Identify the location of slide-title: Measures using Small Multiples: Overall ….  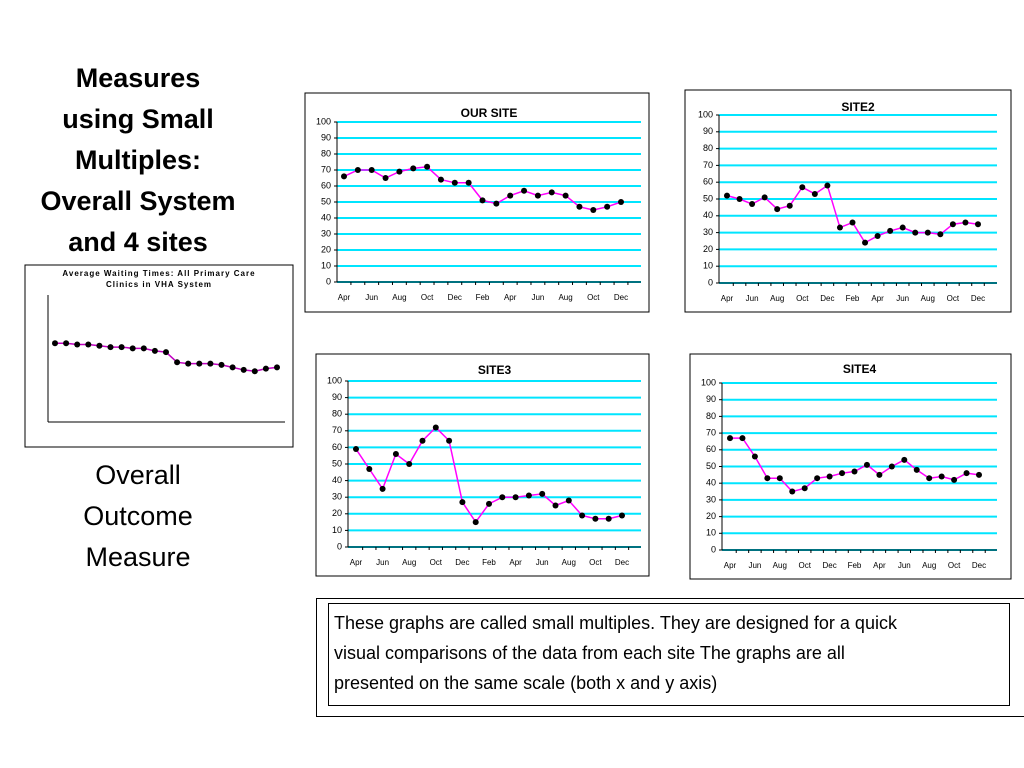
(138, 160).